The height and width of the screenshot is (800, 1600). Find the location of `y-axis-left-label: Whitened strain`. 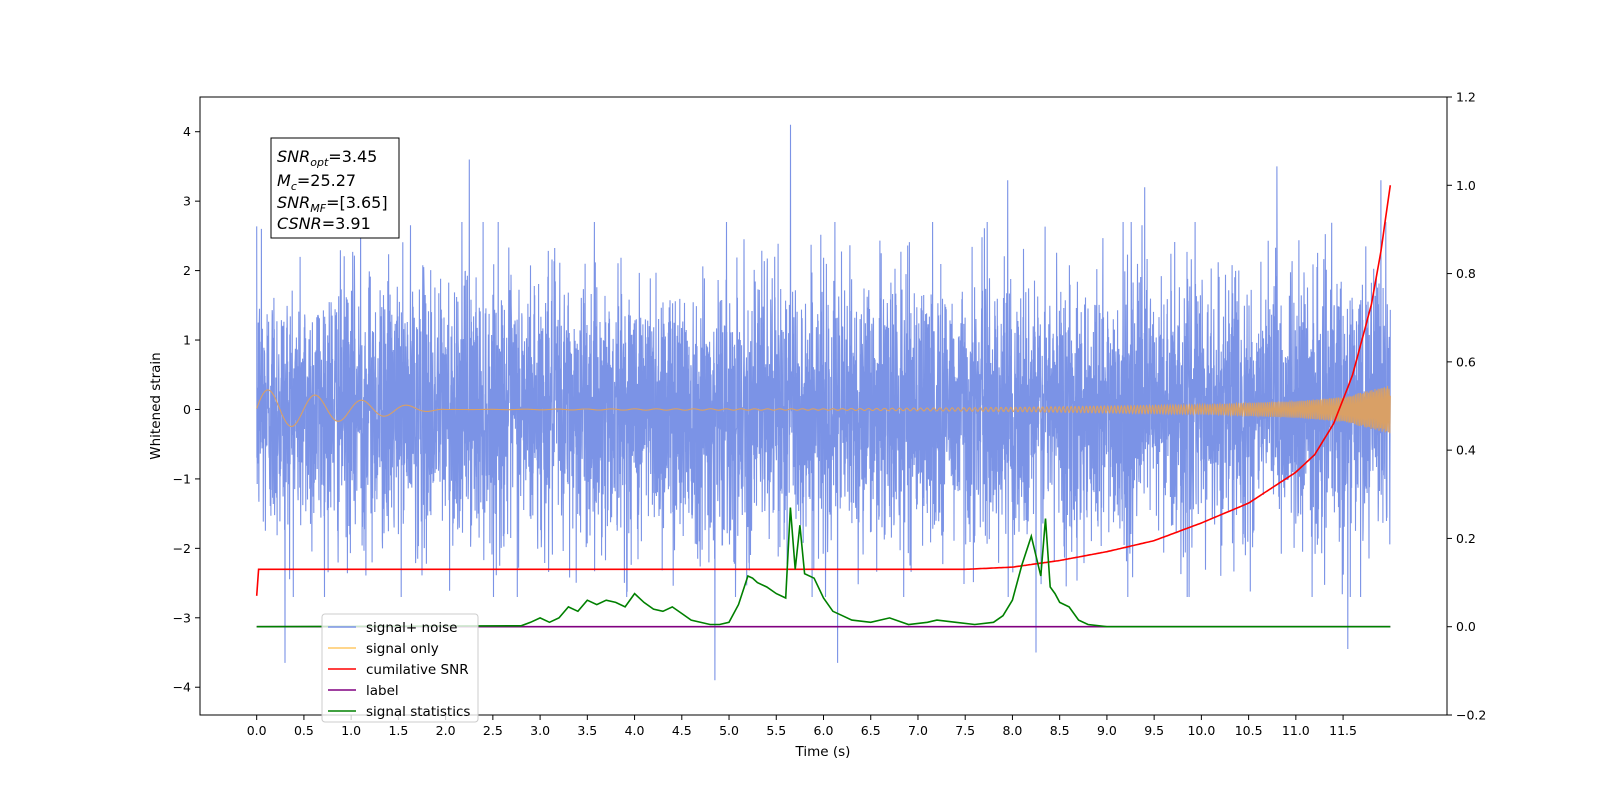

y-axis-left-label: Whitened strain is located at coordinates (156, 405).